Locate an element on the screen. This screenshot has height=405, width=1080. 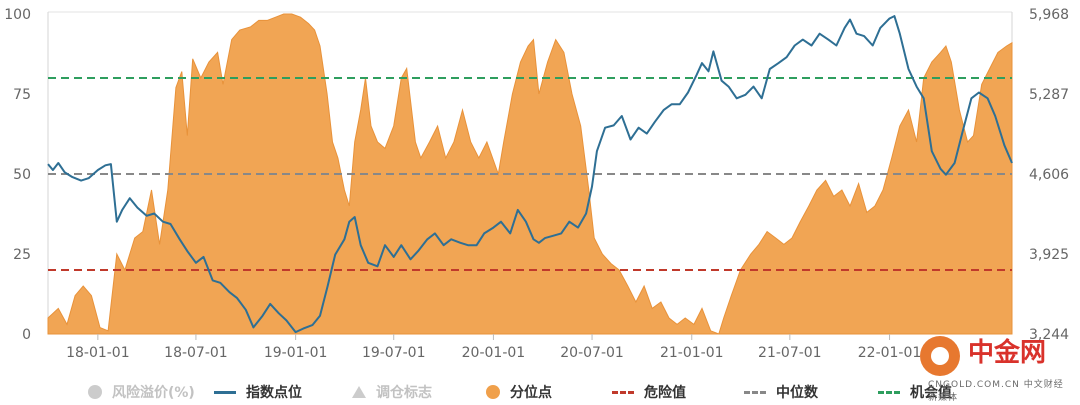
legend-item-rebalance-mark: 调仓标志 is located at coordinates (392, 392).